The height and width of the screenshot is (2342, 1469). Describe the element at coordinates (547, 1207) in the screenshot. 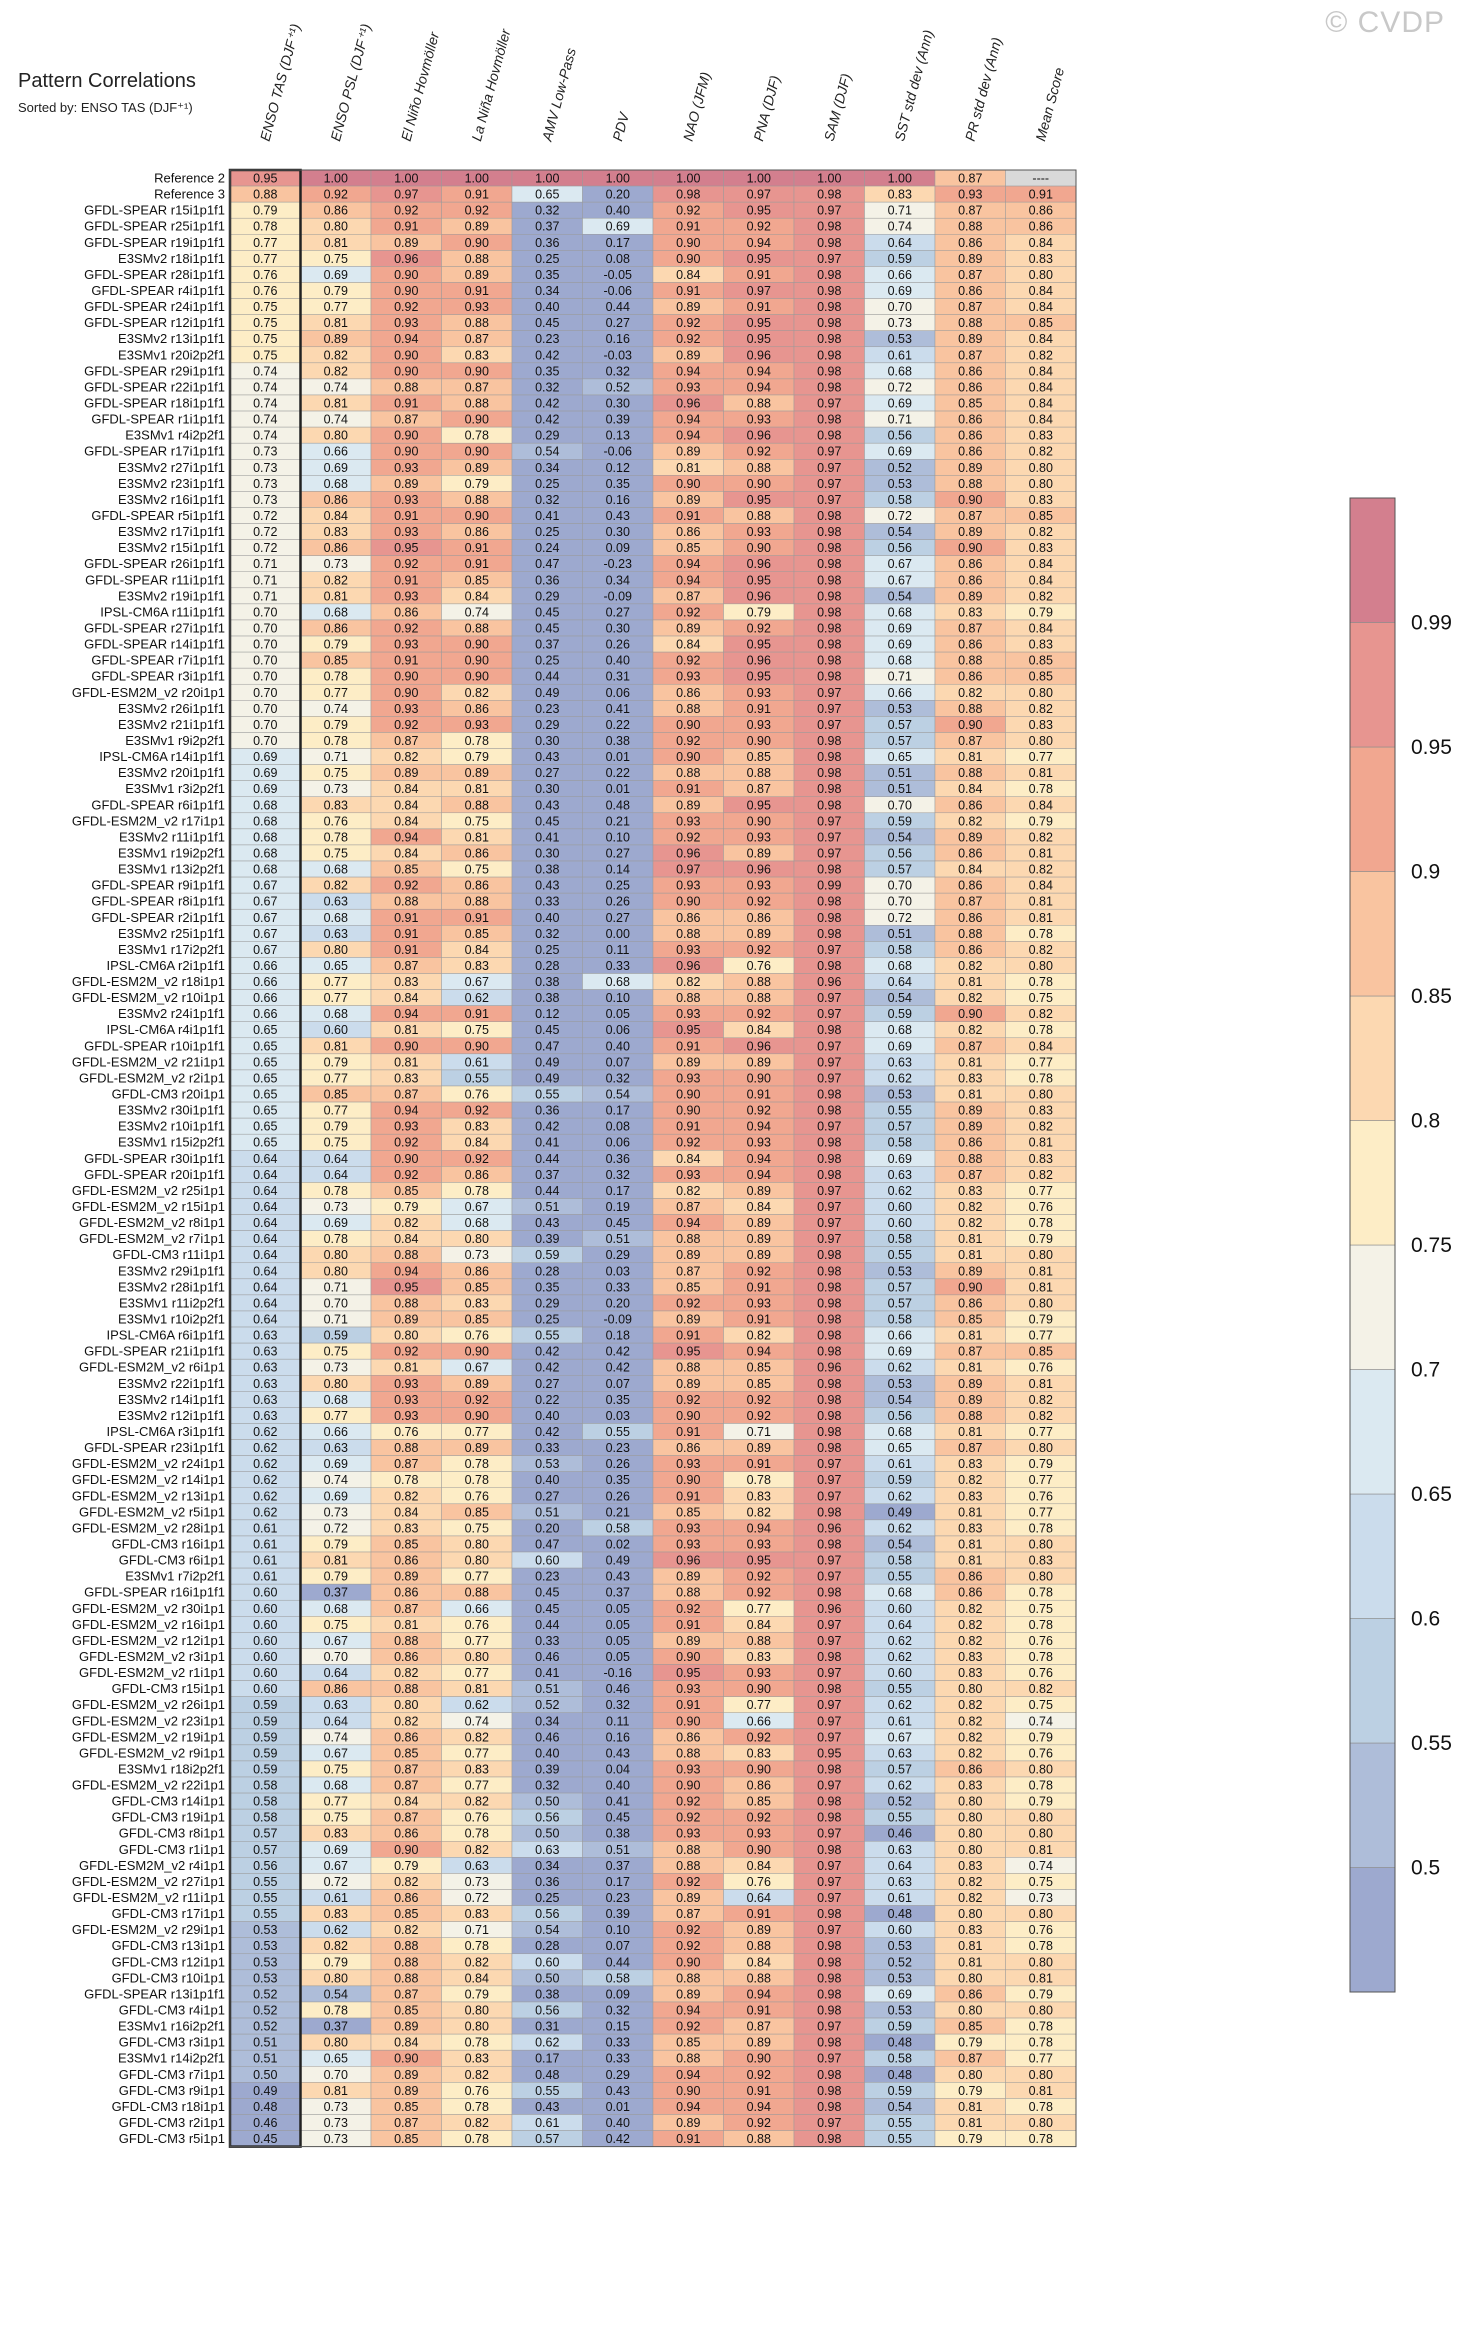

I see `cell-value: 0.51` at that location.